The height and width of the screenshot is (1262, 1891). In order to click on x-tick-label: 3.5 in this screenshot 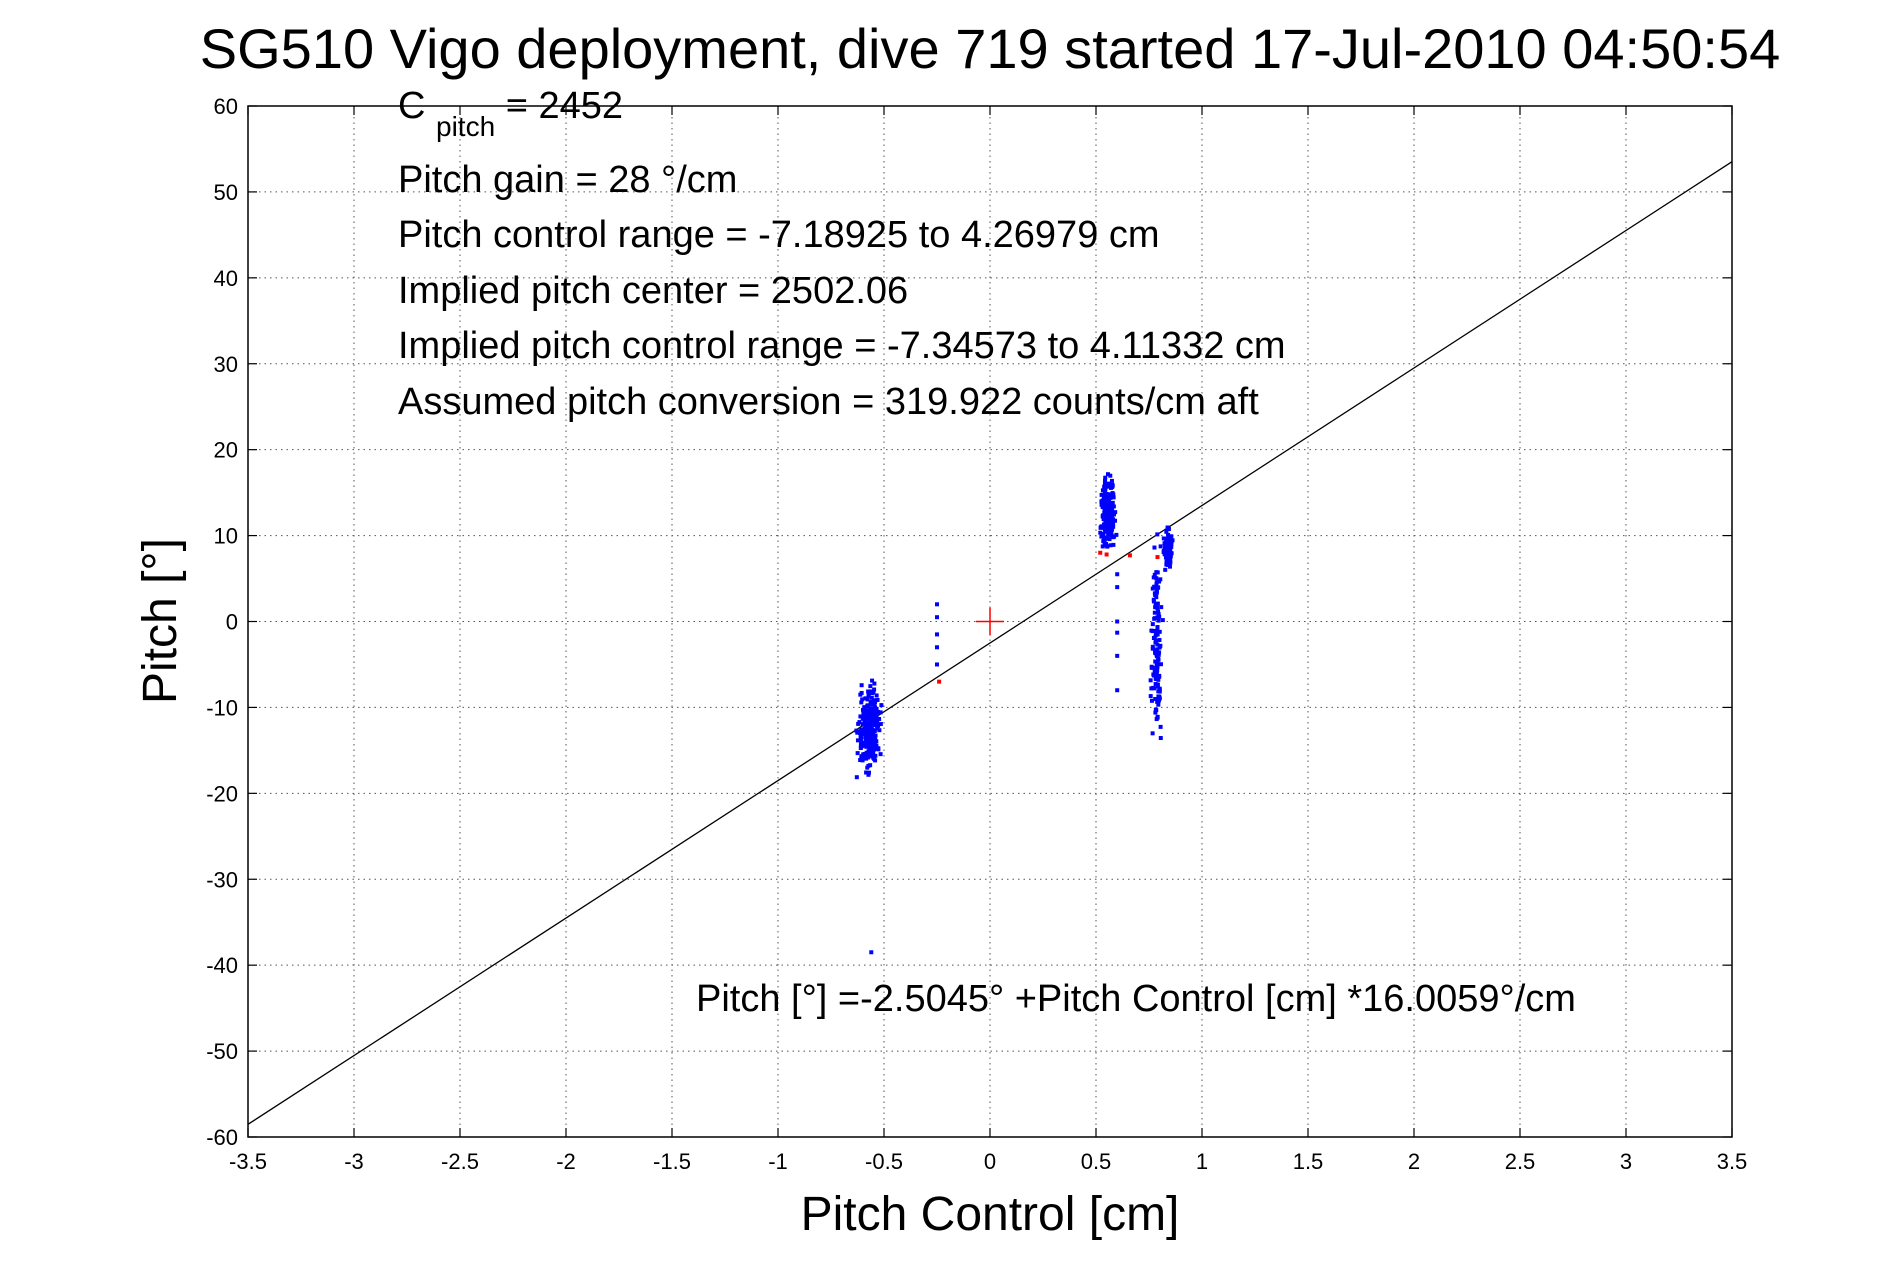, I will do `click(1732, 1161)`.